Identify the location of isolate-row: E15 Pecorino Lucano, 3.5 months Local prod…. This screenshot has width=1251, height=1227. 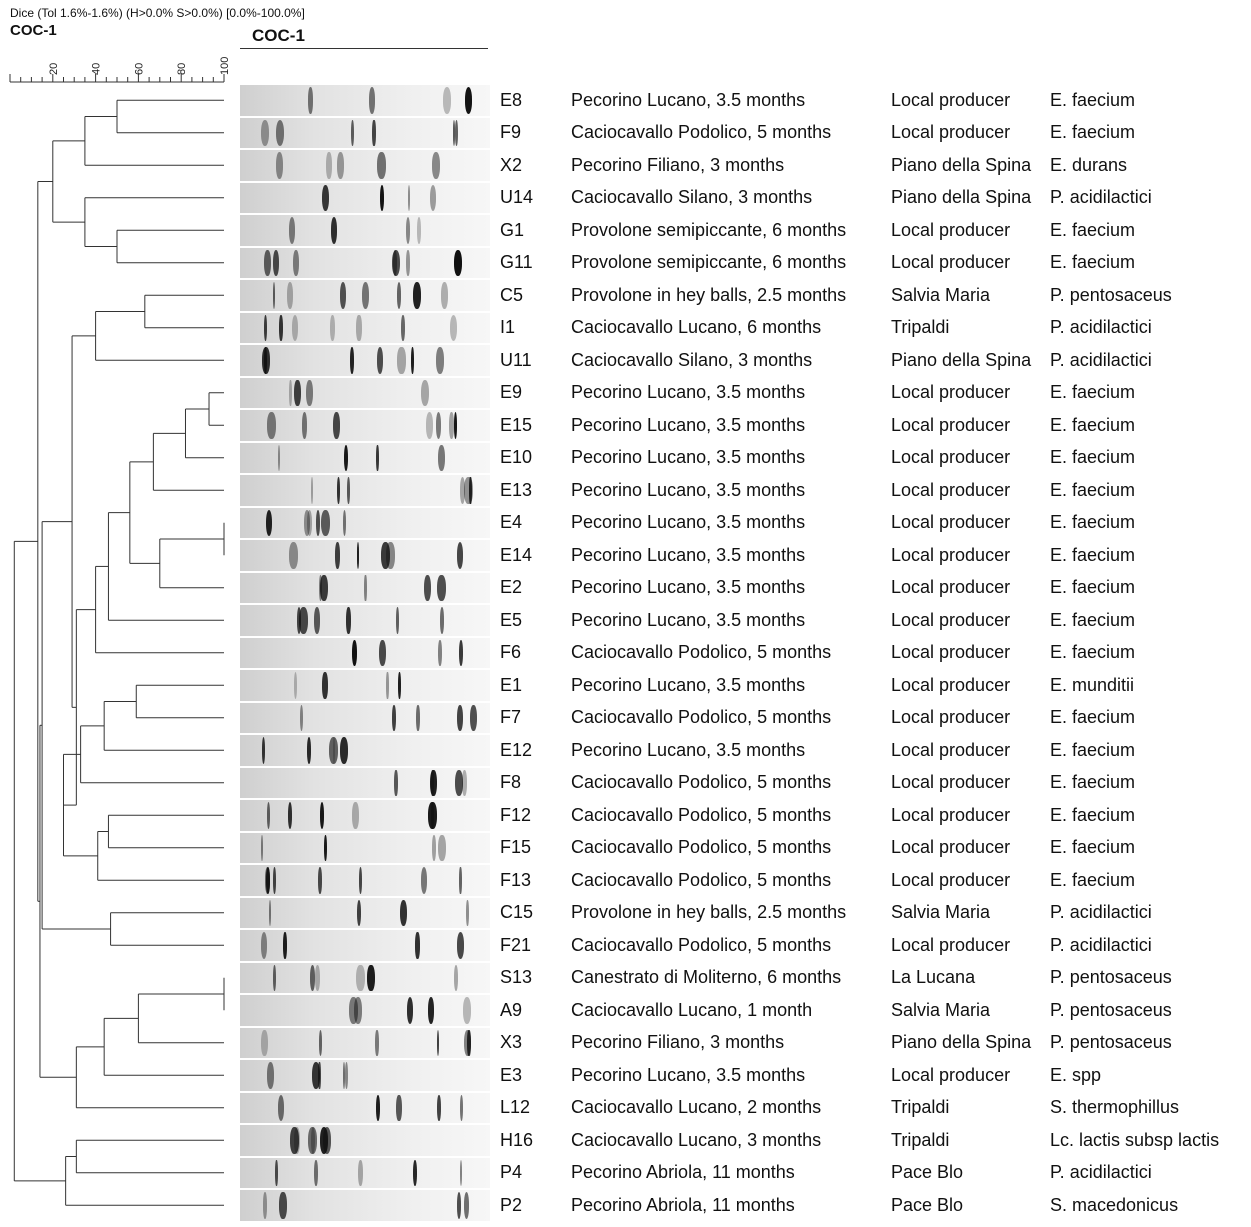
(875, 425).